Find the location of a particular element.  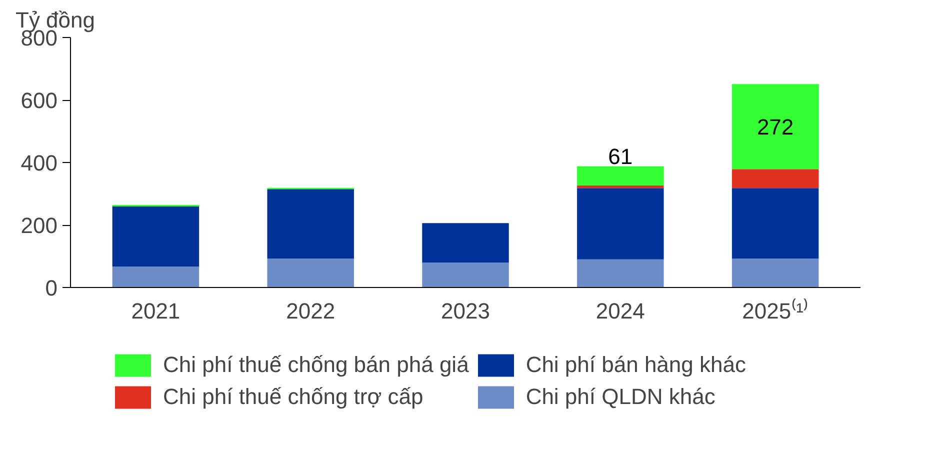

legend-label: Chi phí thuế chống bán phá giá is located at coordinates (316, 365).